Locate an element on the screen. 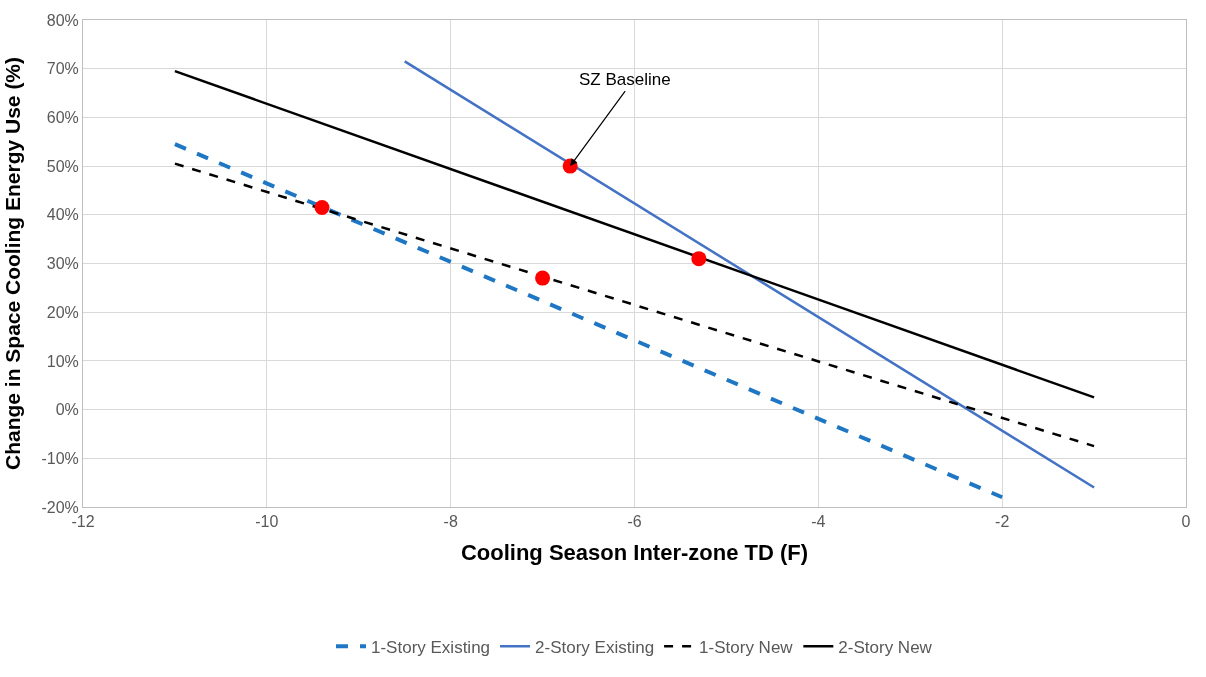 The height and width of the screenshot is (677, 1206). x-tick-label: -4 is located at coordinates (818, 522).